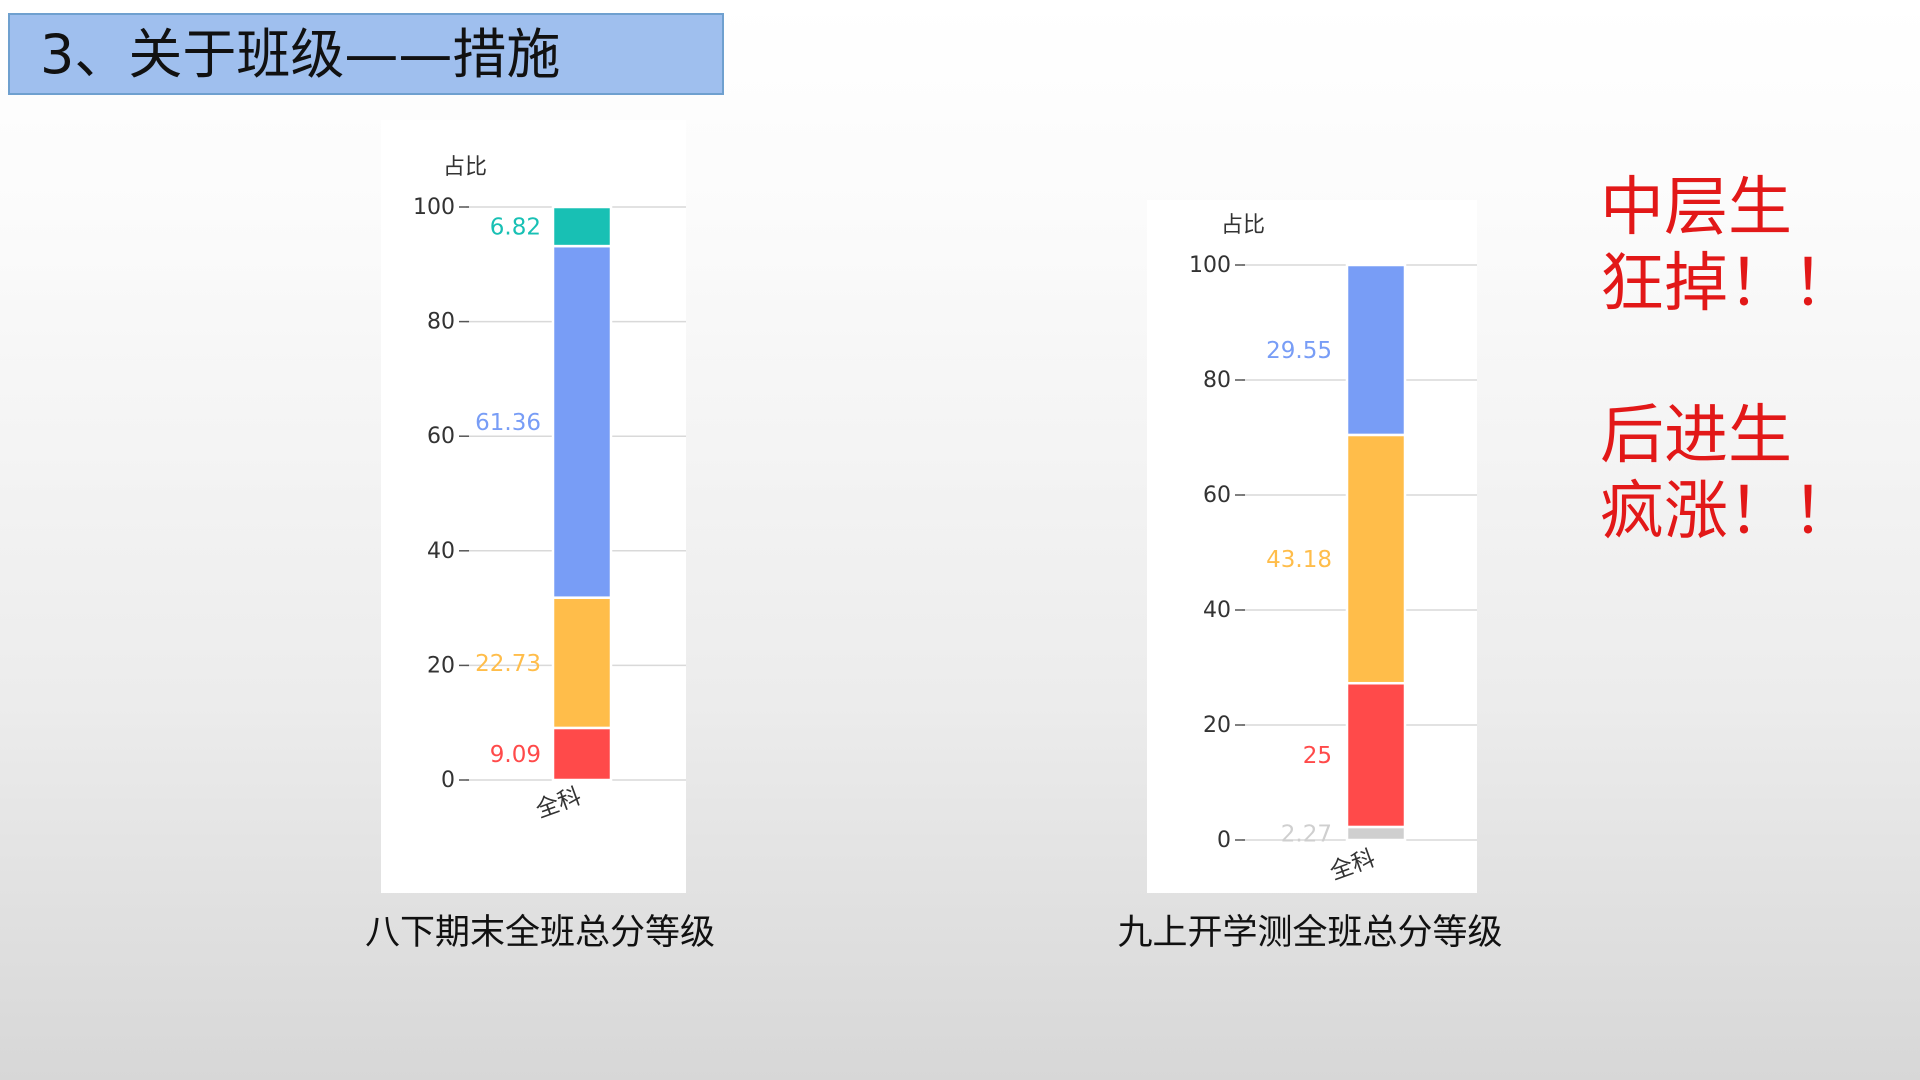 Image resolution: width=1920 pixels, height=1080 pixels. I want to click on page-title: 3、关于班级——措施, so click(300, 54).